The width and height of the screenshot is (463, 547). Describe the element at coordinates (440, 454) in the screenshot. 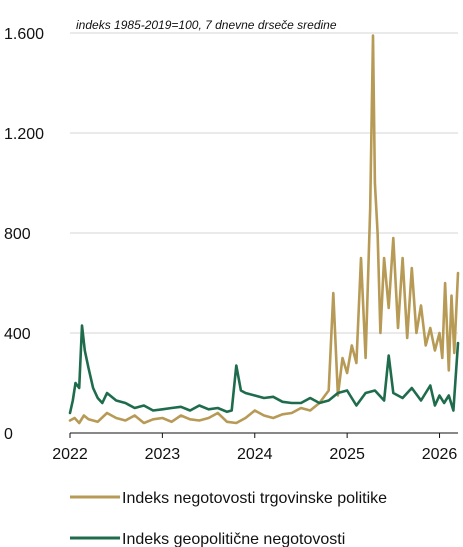

I see `x-tick-label: 2026` at that location.